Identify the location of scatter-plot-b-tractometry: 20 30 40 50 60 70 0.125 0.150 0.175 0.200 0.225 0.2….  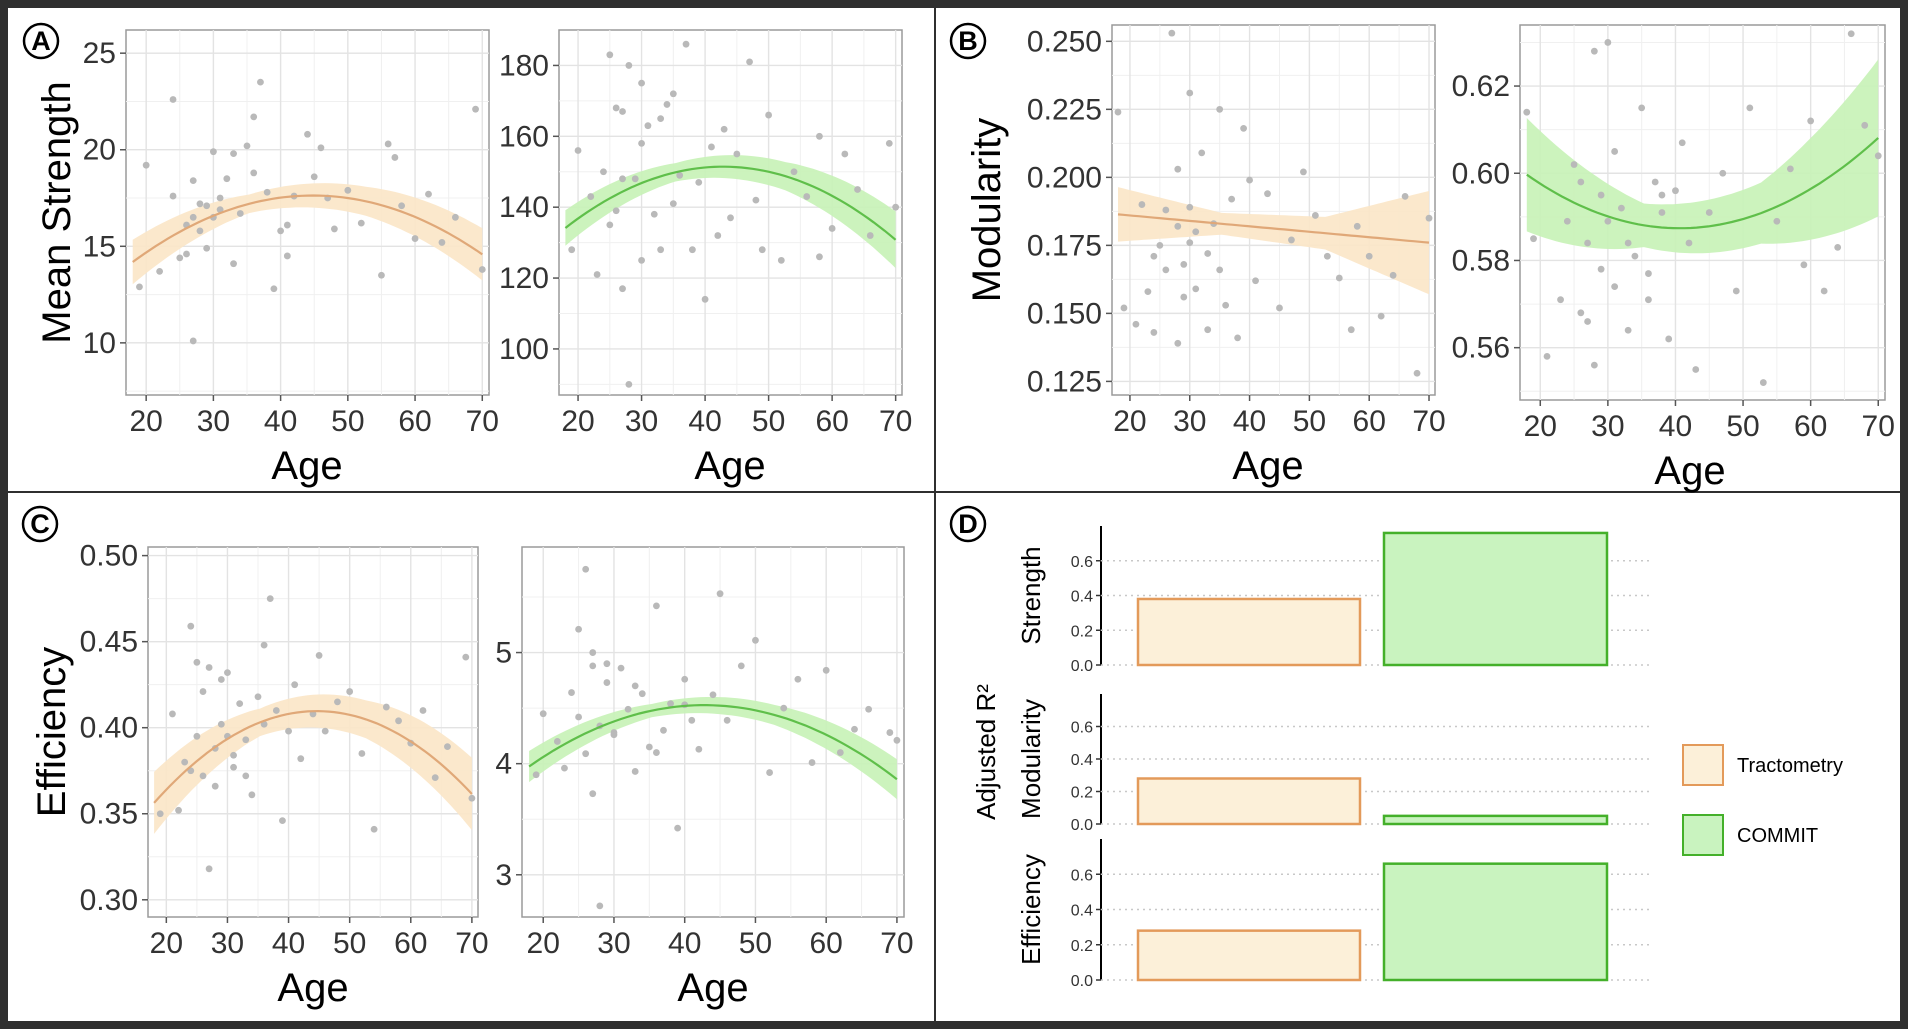
(1205, 256).